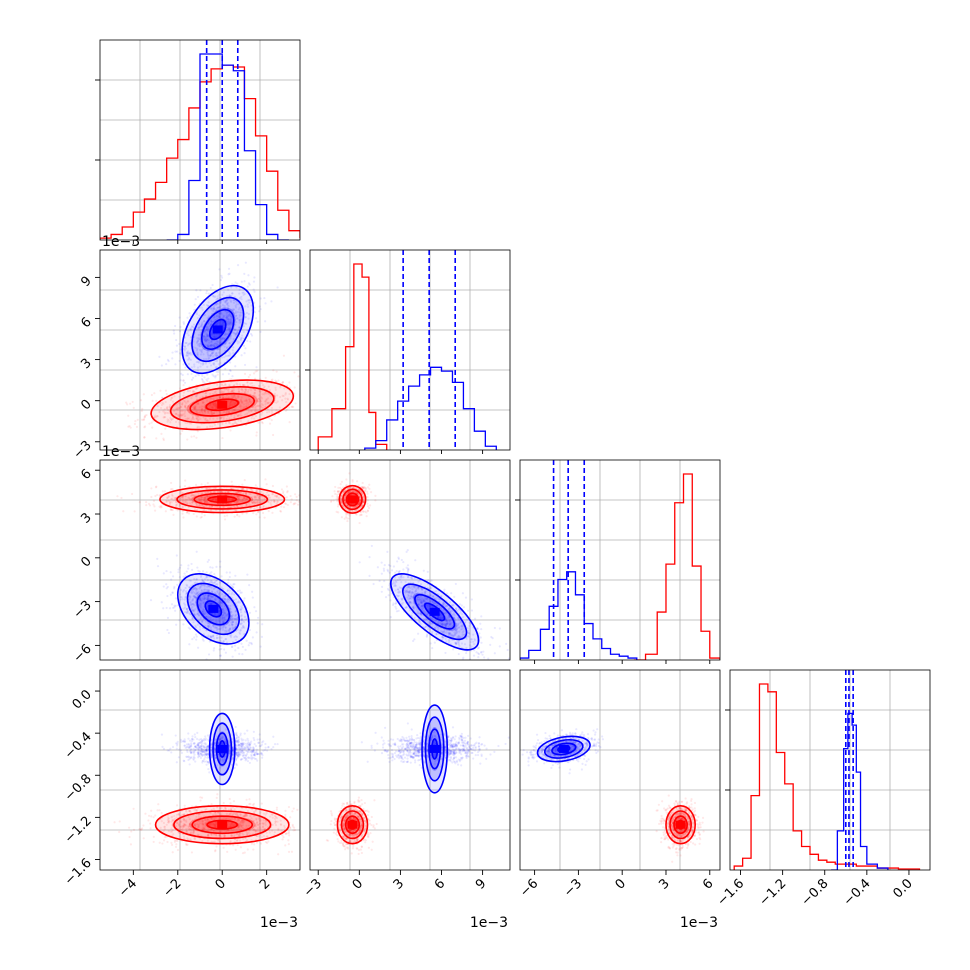  I want to click on contour-line, so click(222, 499).